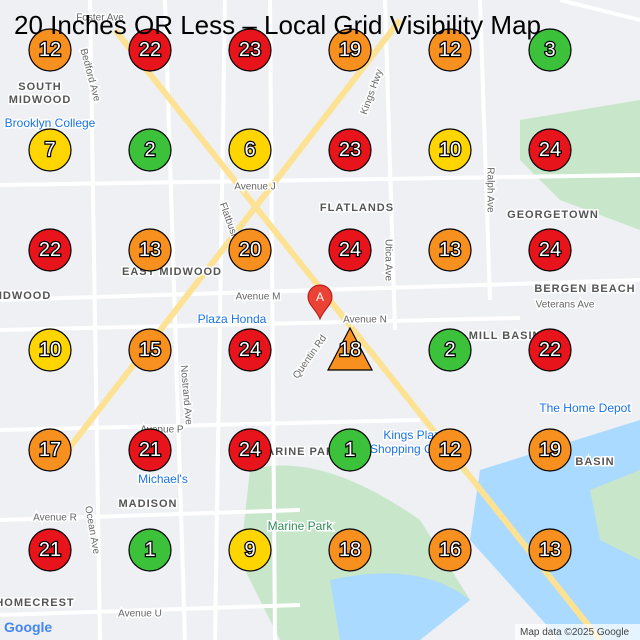 This screenshot has height=640, width=640. What do you see at coordinates (50, 450) in the screenshot?
I see `visibility-marker: 17` at bounding box center [50, 450].